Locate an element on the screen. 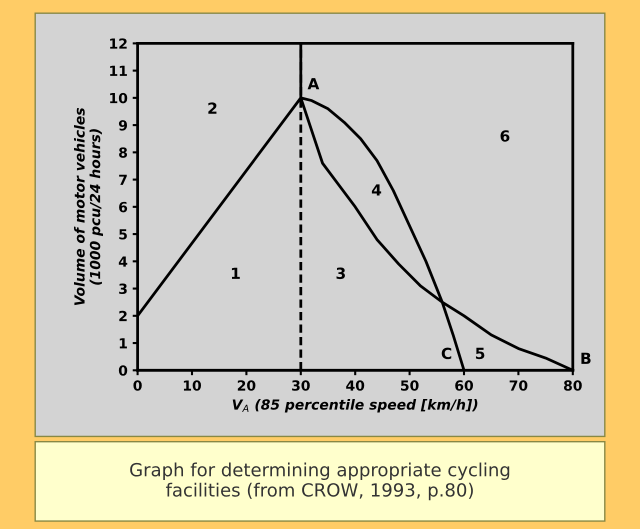 This screenshot has width=640, height=529. text: B is located at coordinates (586, 358).